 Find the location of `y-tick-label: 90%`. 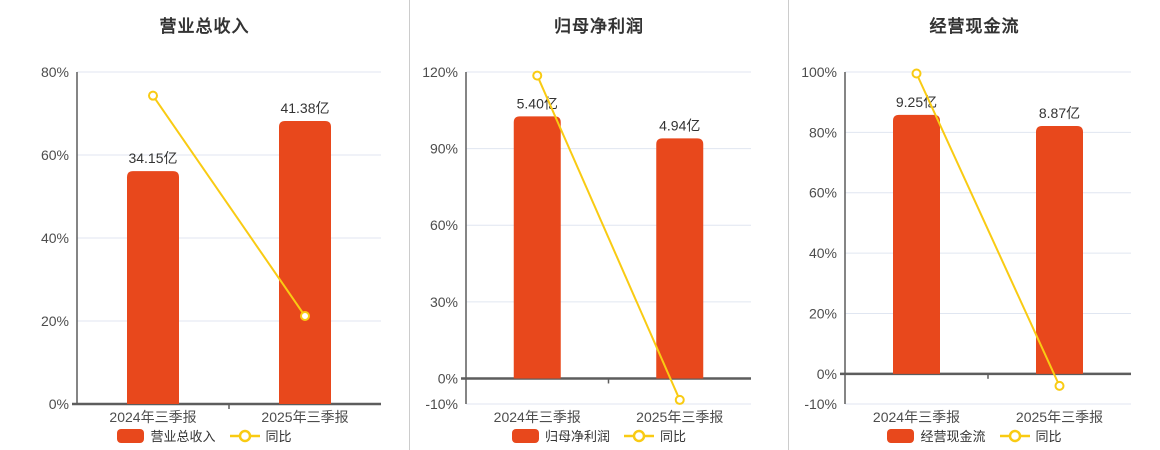

y-tick-label: 90% is located at coordinates (444, 149).